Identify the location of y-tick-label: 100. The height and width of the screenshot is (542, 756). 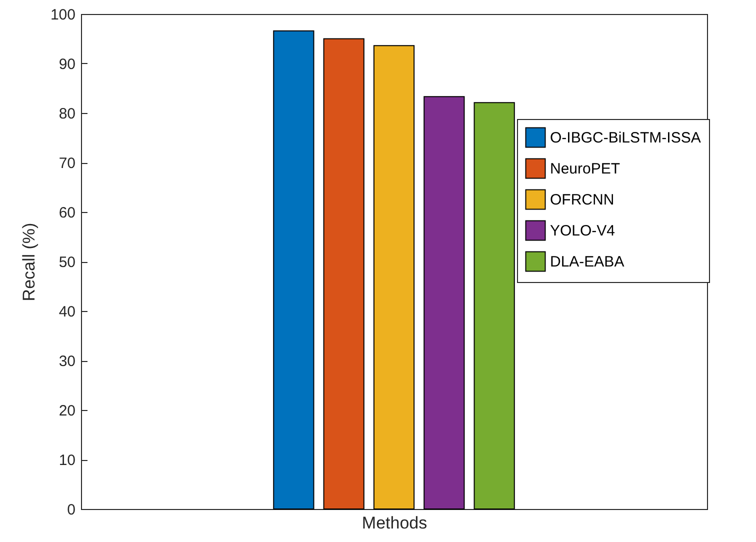
(63, 15).